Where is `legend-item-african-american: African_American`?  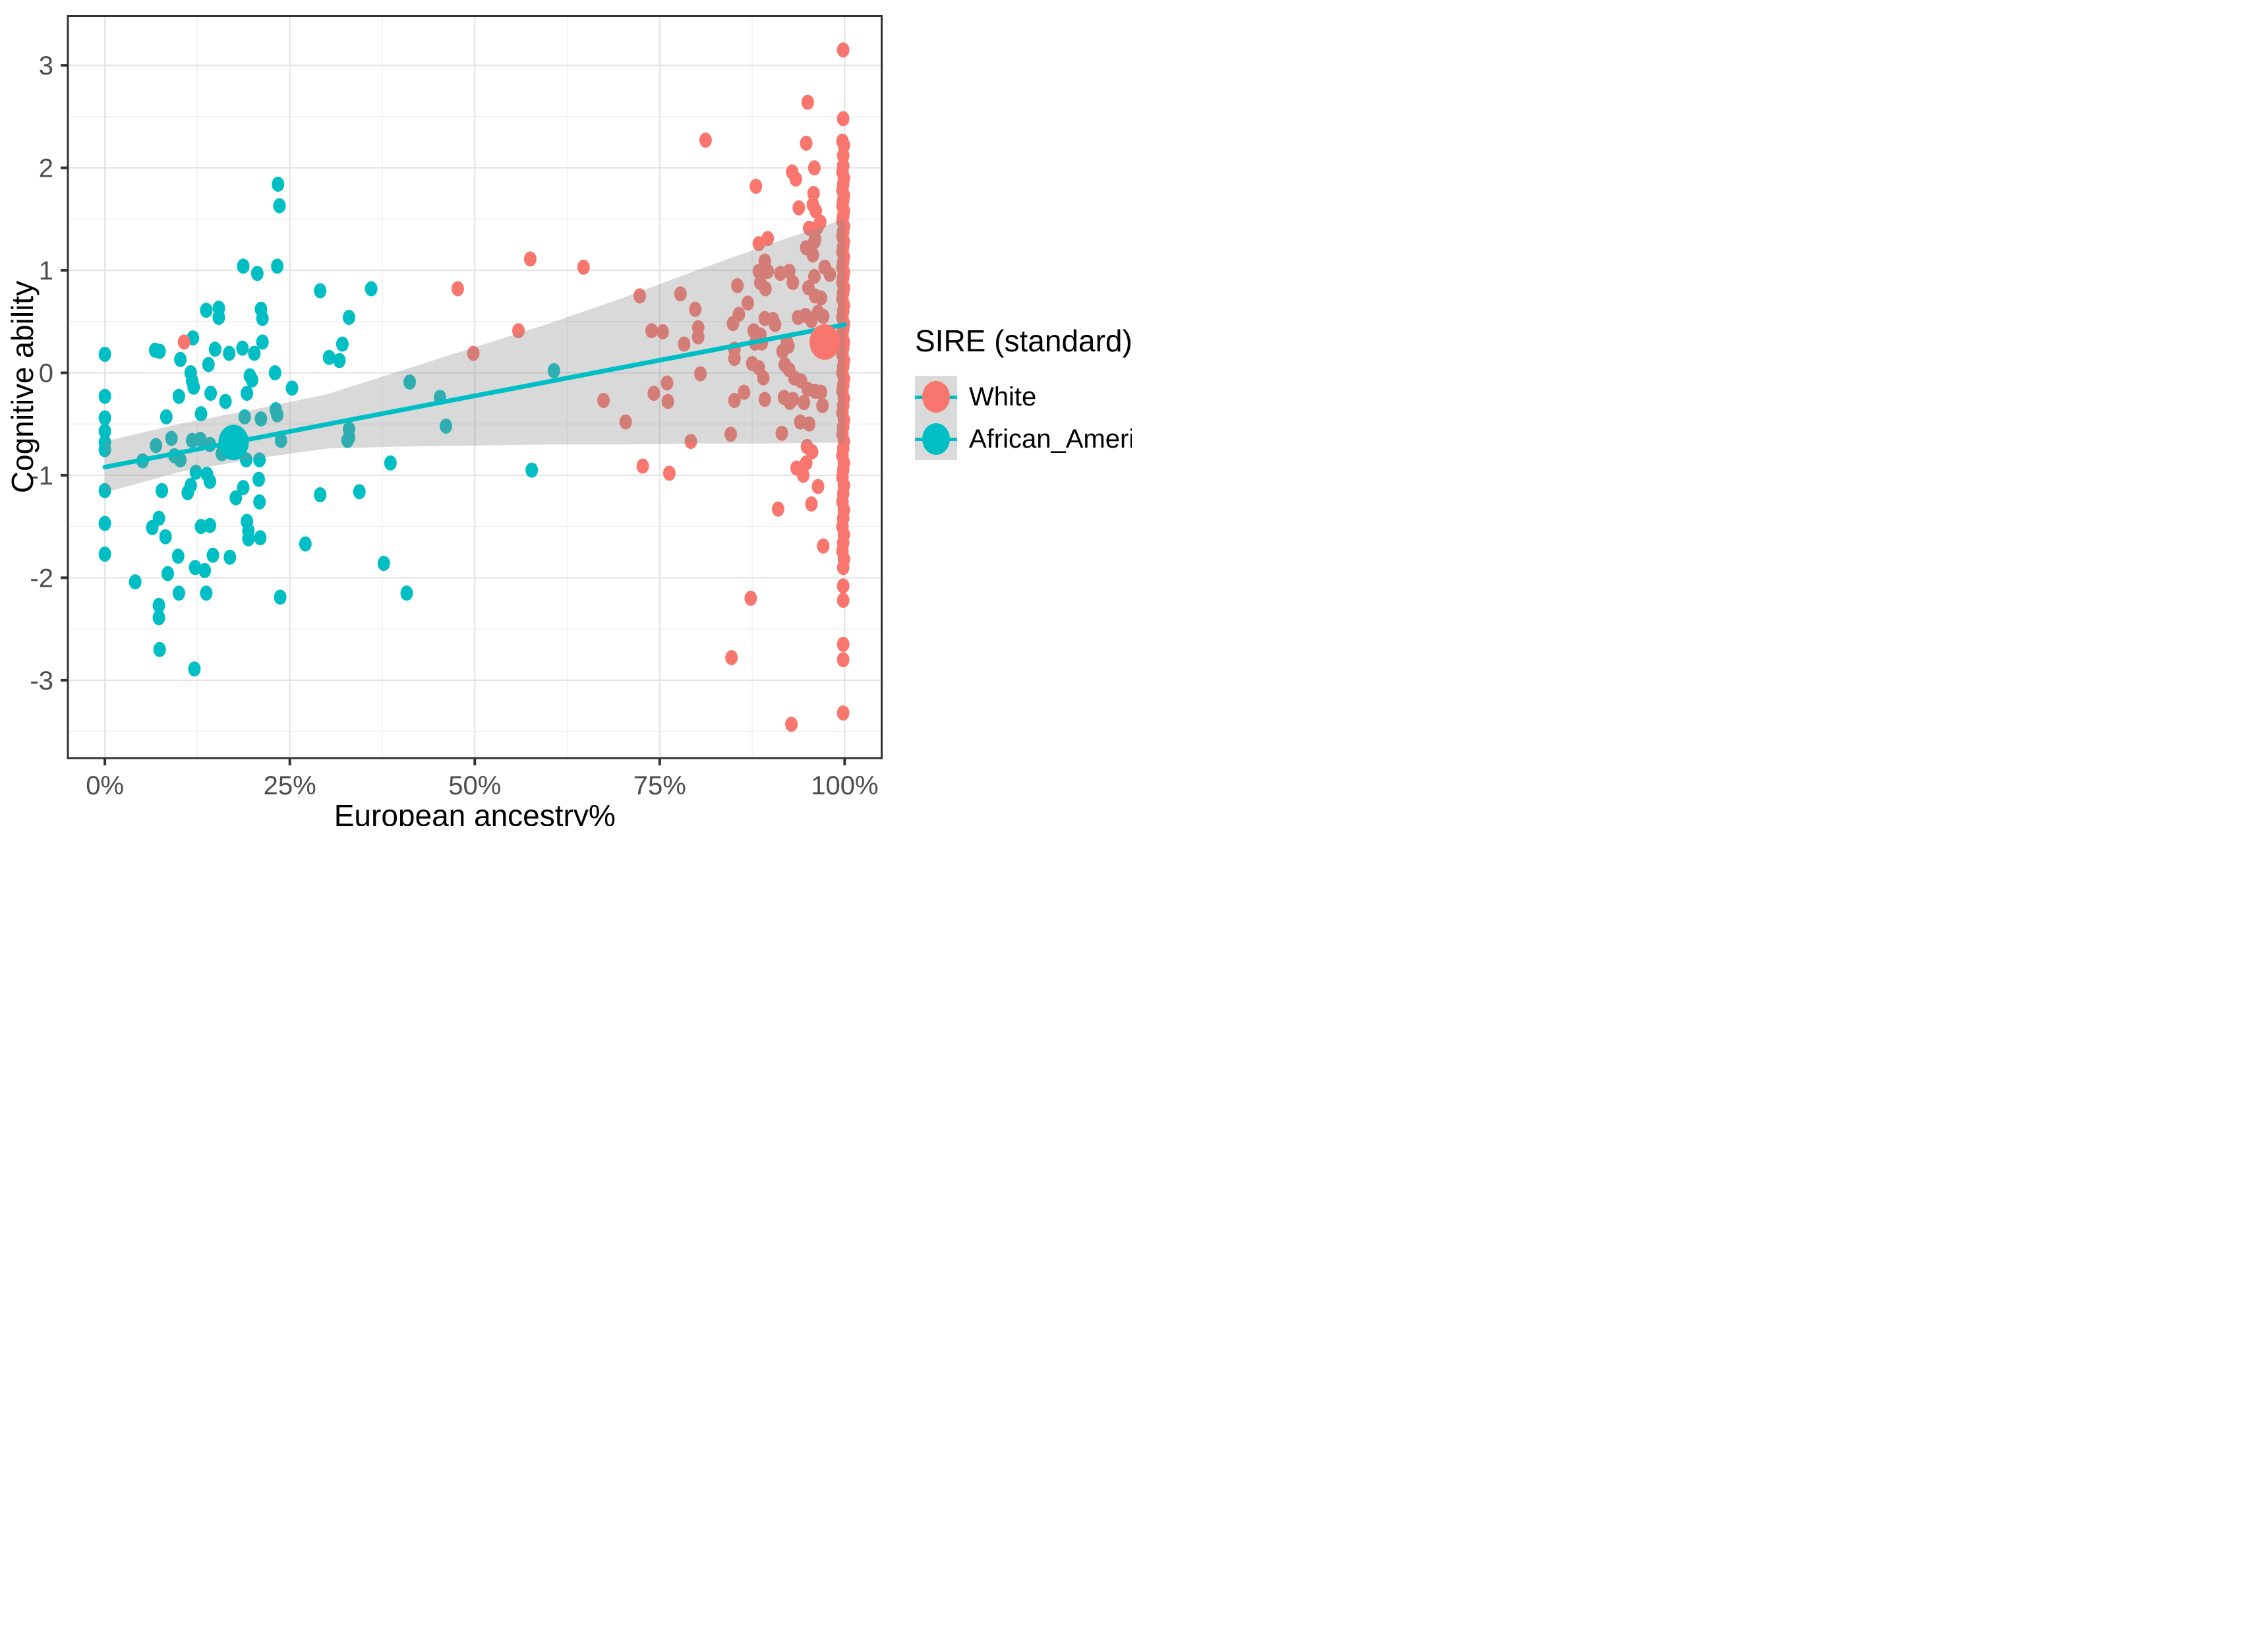
legend-item-african-american: African_American is located at coordinates (1023, 439).